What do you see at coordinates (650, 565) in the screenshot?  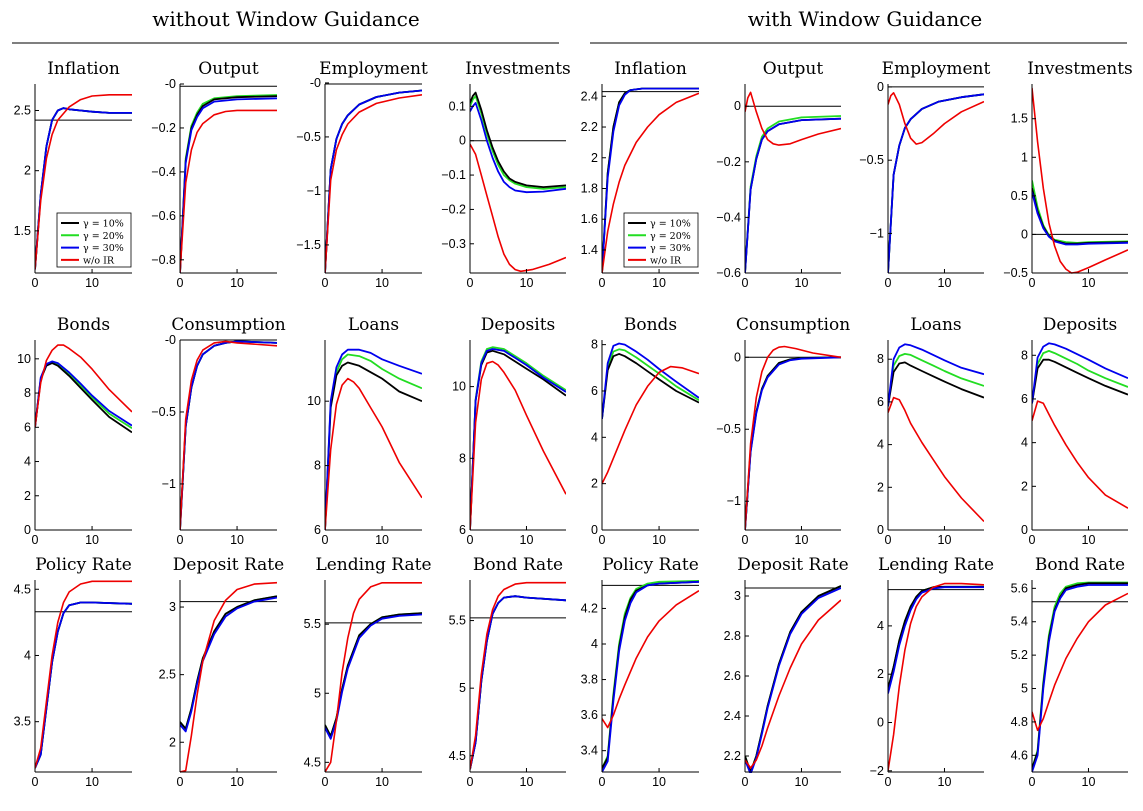 I see `panel-title: Policy Rate` at bounding box center [650, 565].